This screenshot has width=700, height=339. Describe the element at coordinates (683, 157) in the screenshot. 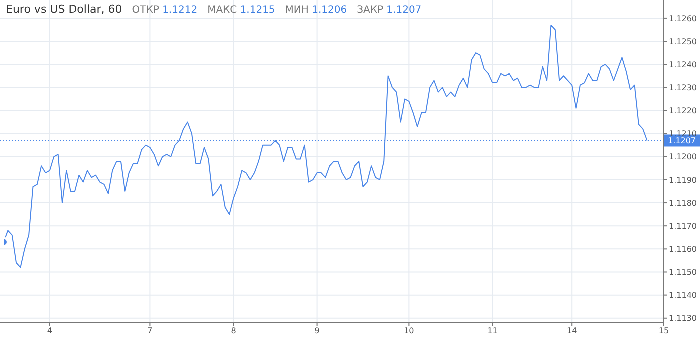

I see `y-tick-label: 1.1200` at that location.